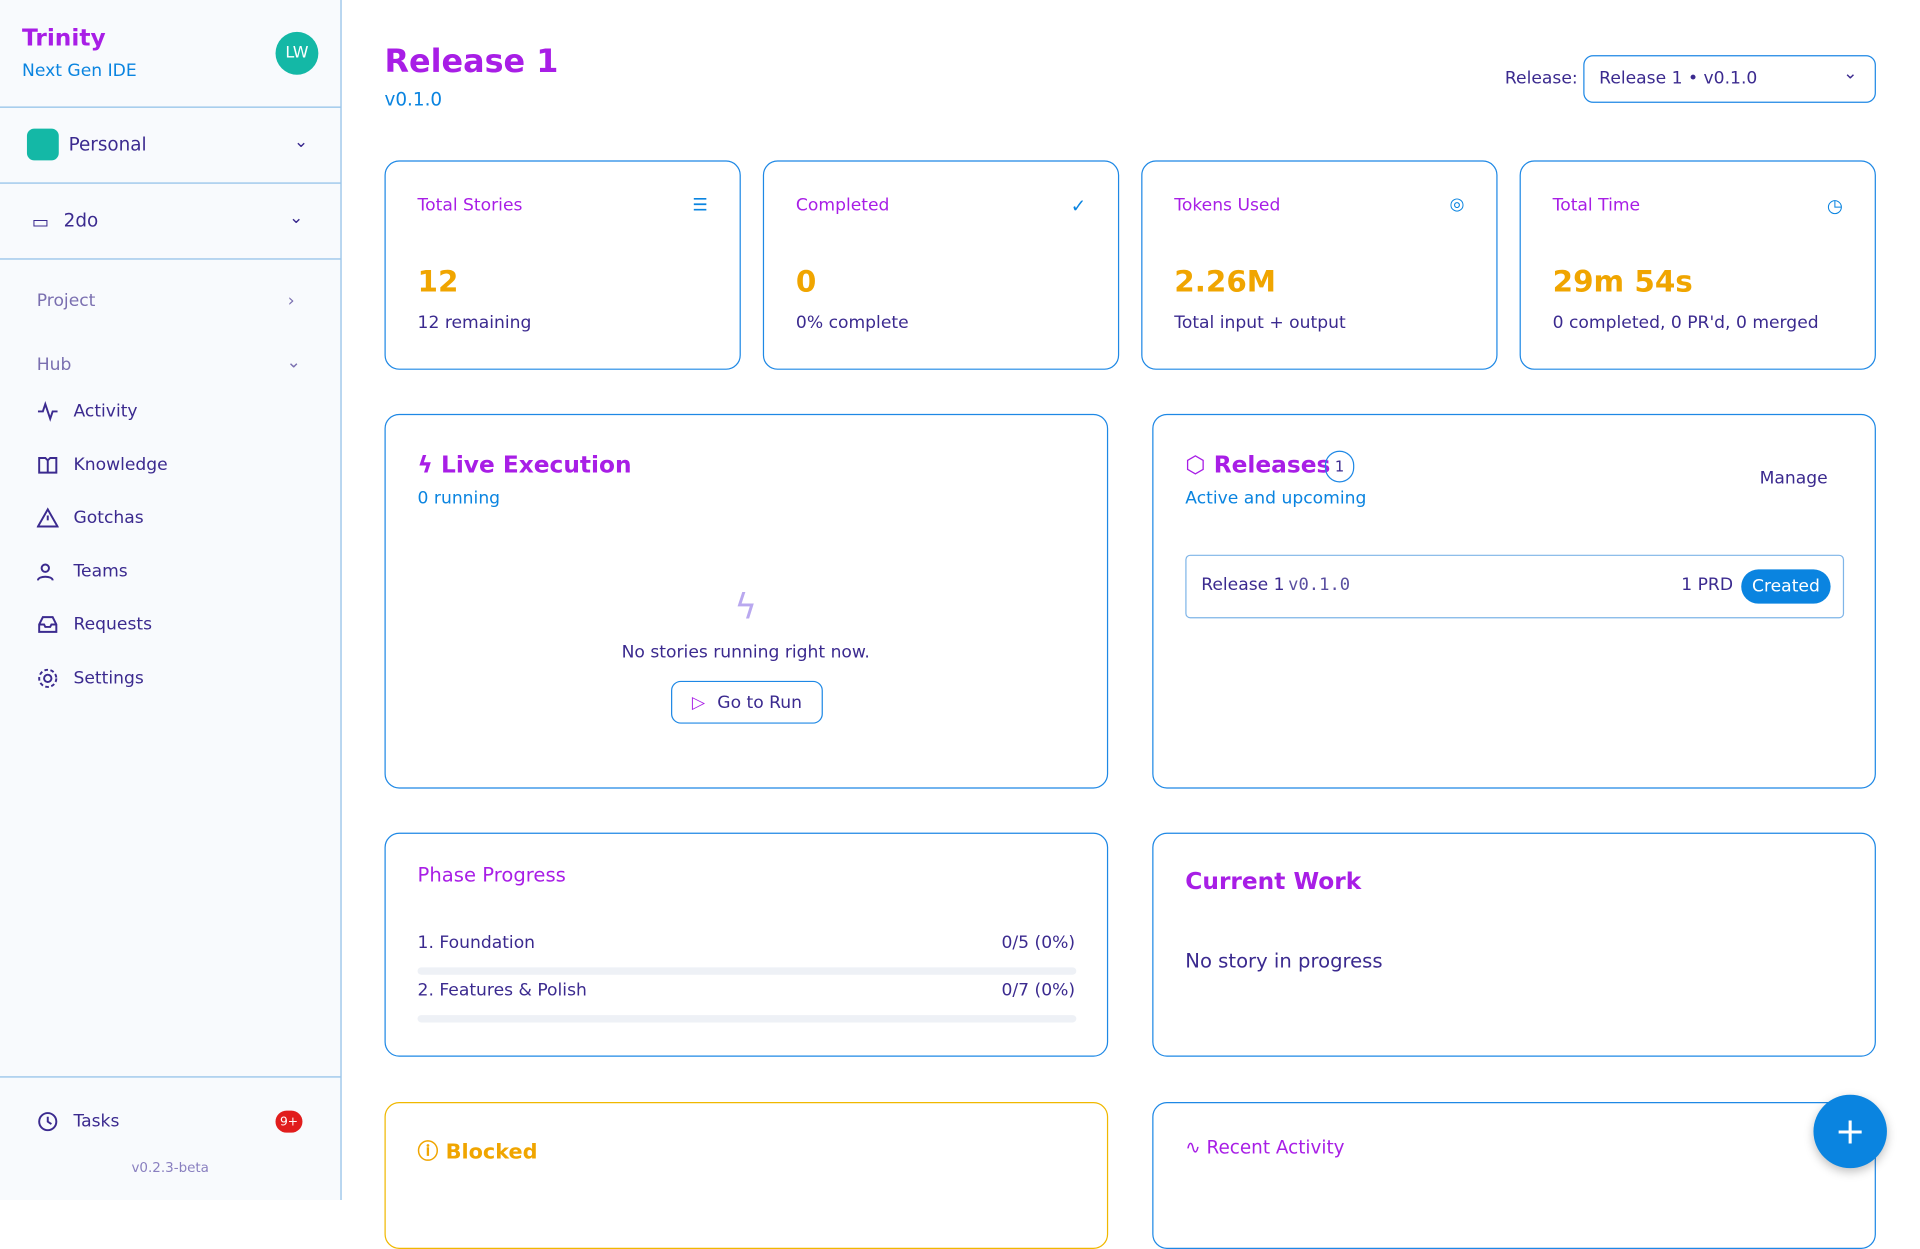 This screenshot has width=1920, height=1249. I want to click on nav-item: Gotchas, so click(90, 518).